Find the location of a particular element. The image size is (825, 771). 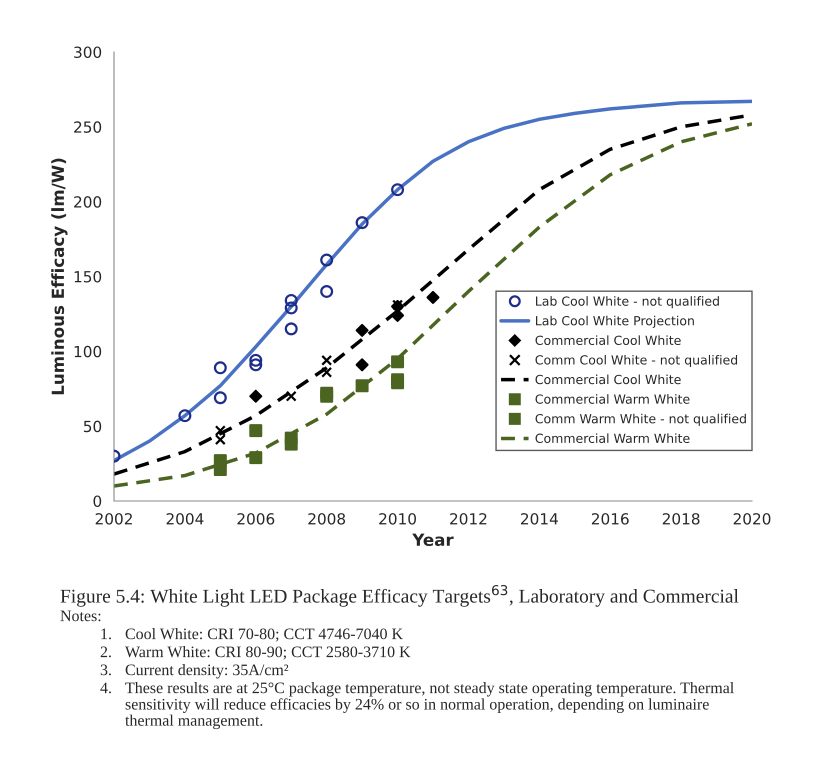

x-tick-label: 2010 is located at coordinates (397, 519).